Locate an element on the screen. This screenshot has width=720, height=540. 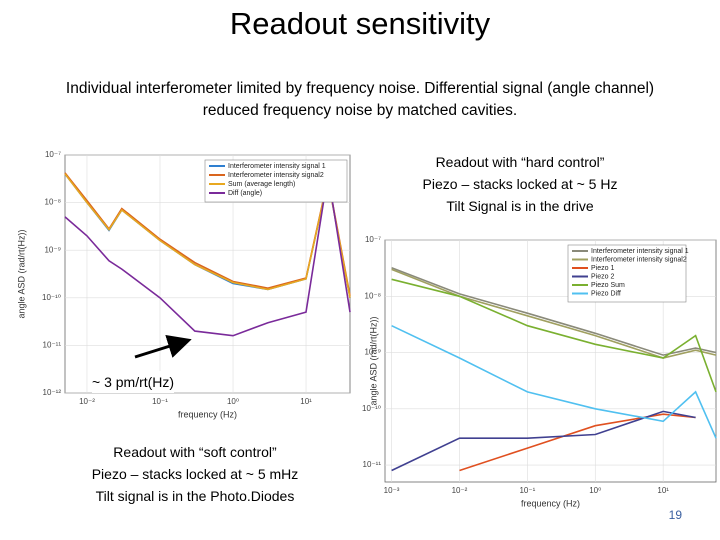
legend-label: Piezo Diff is located at coordinates (606, 293).